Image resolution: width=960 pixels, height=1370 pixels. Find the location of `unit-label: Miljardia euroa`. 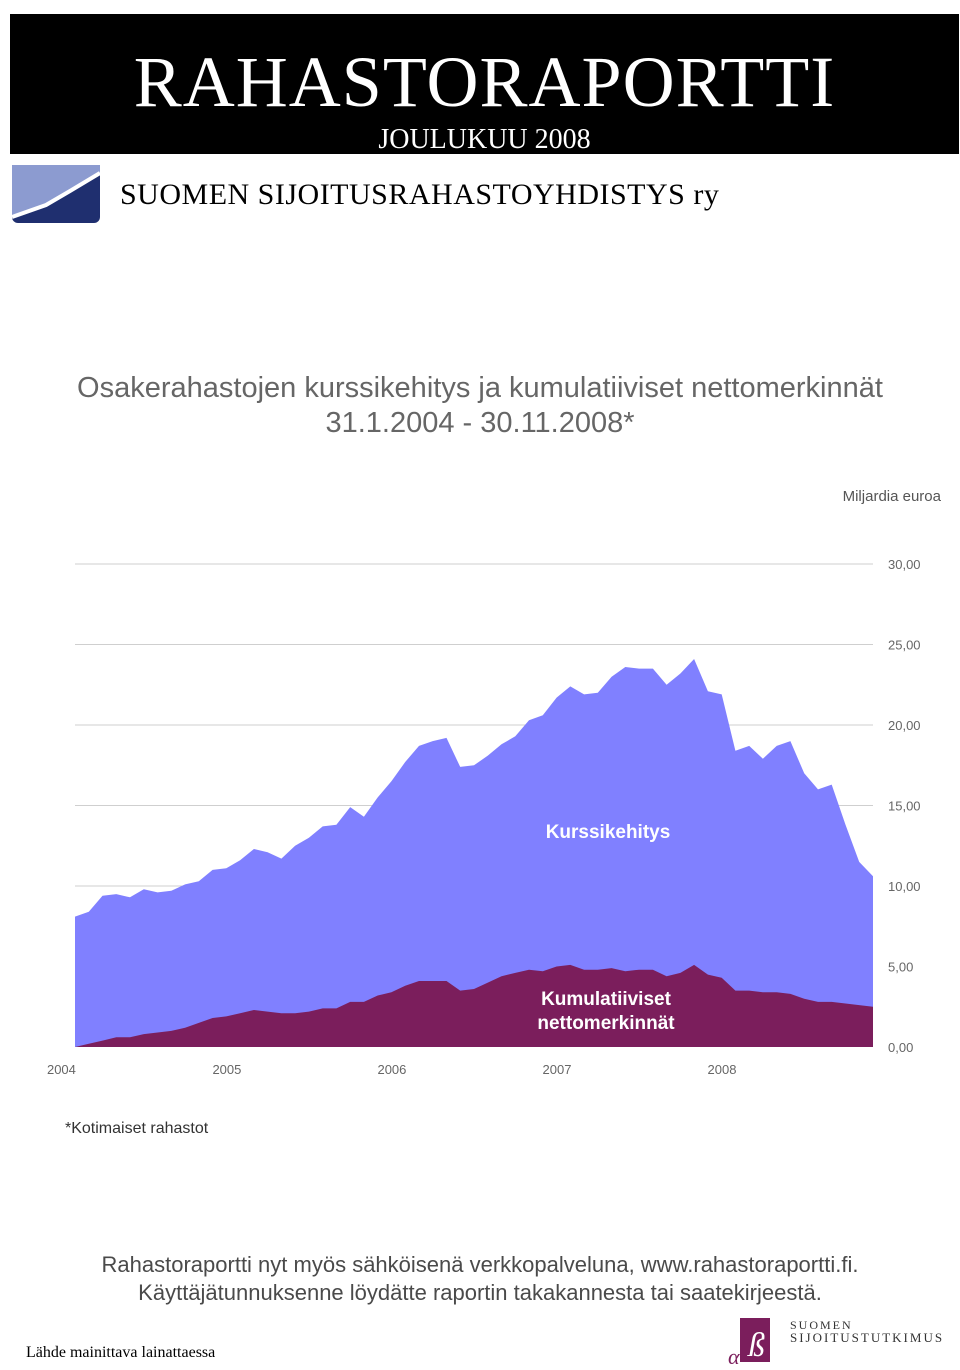

unit-label: Miljardia euroa is located at coordinates (892, 496).